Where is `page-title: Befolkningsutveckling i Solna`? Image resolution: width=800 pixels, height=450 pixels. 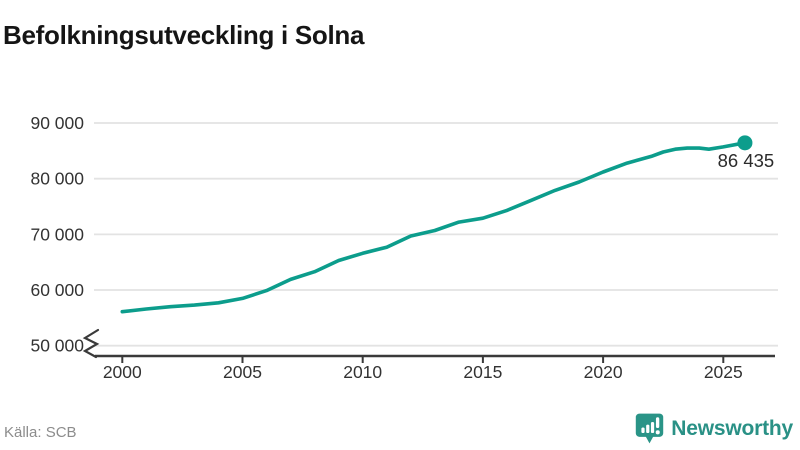
page-title: Befolkningsutveckling i Solna is located at coordinates (184, 35).